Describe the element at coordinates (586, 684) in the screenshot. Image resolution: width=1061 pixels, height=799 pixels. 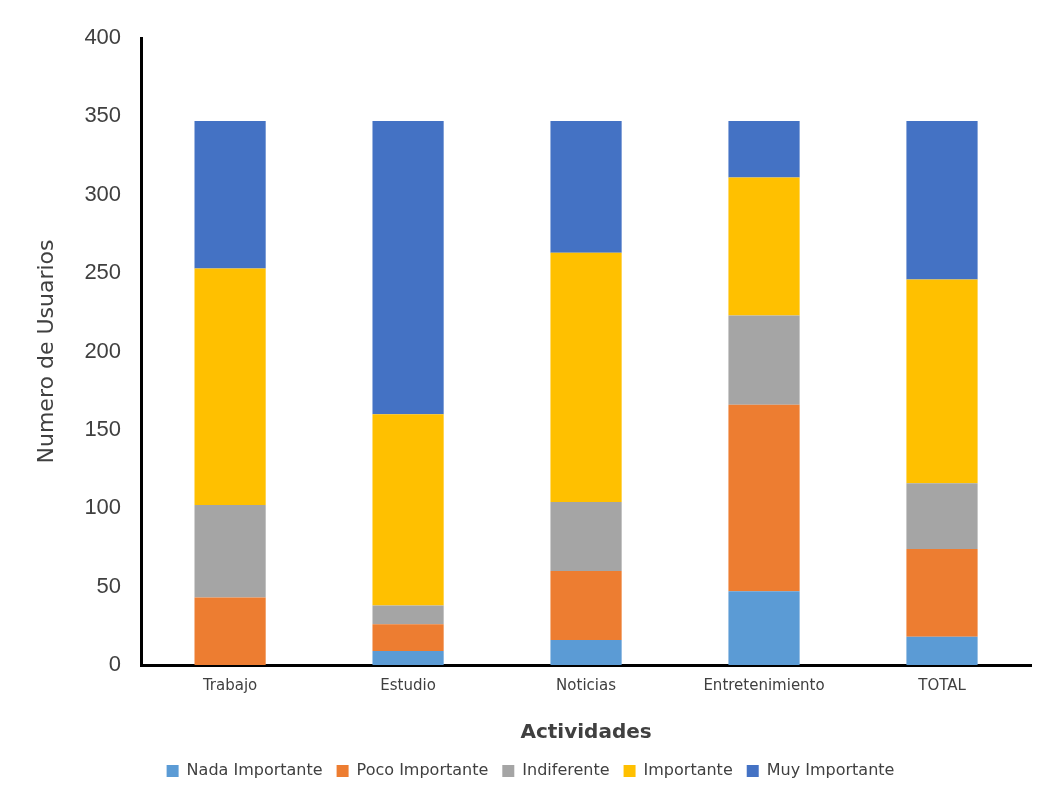
I see `x-tick-label: Noticias` at that location.